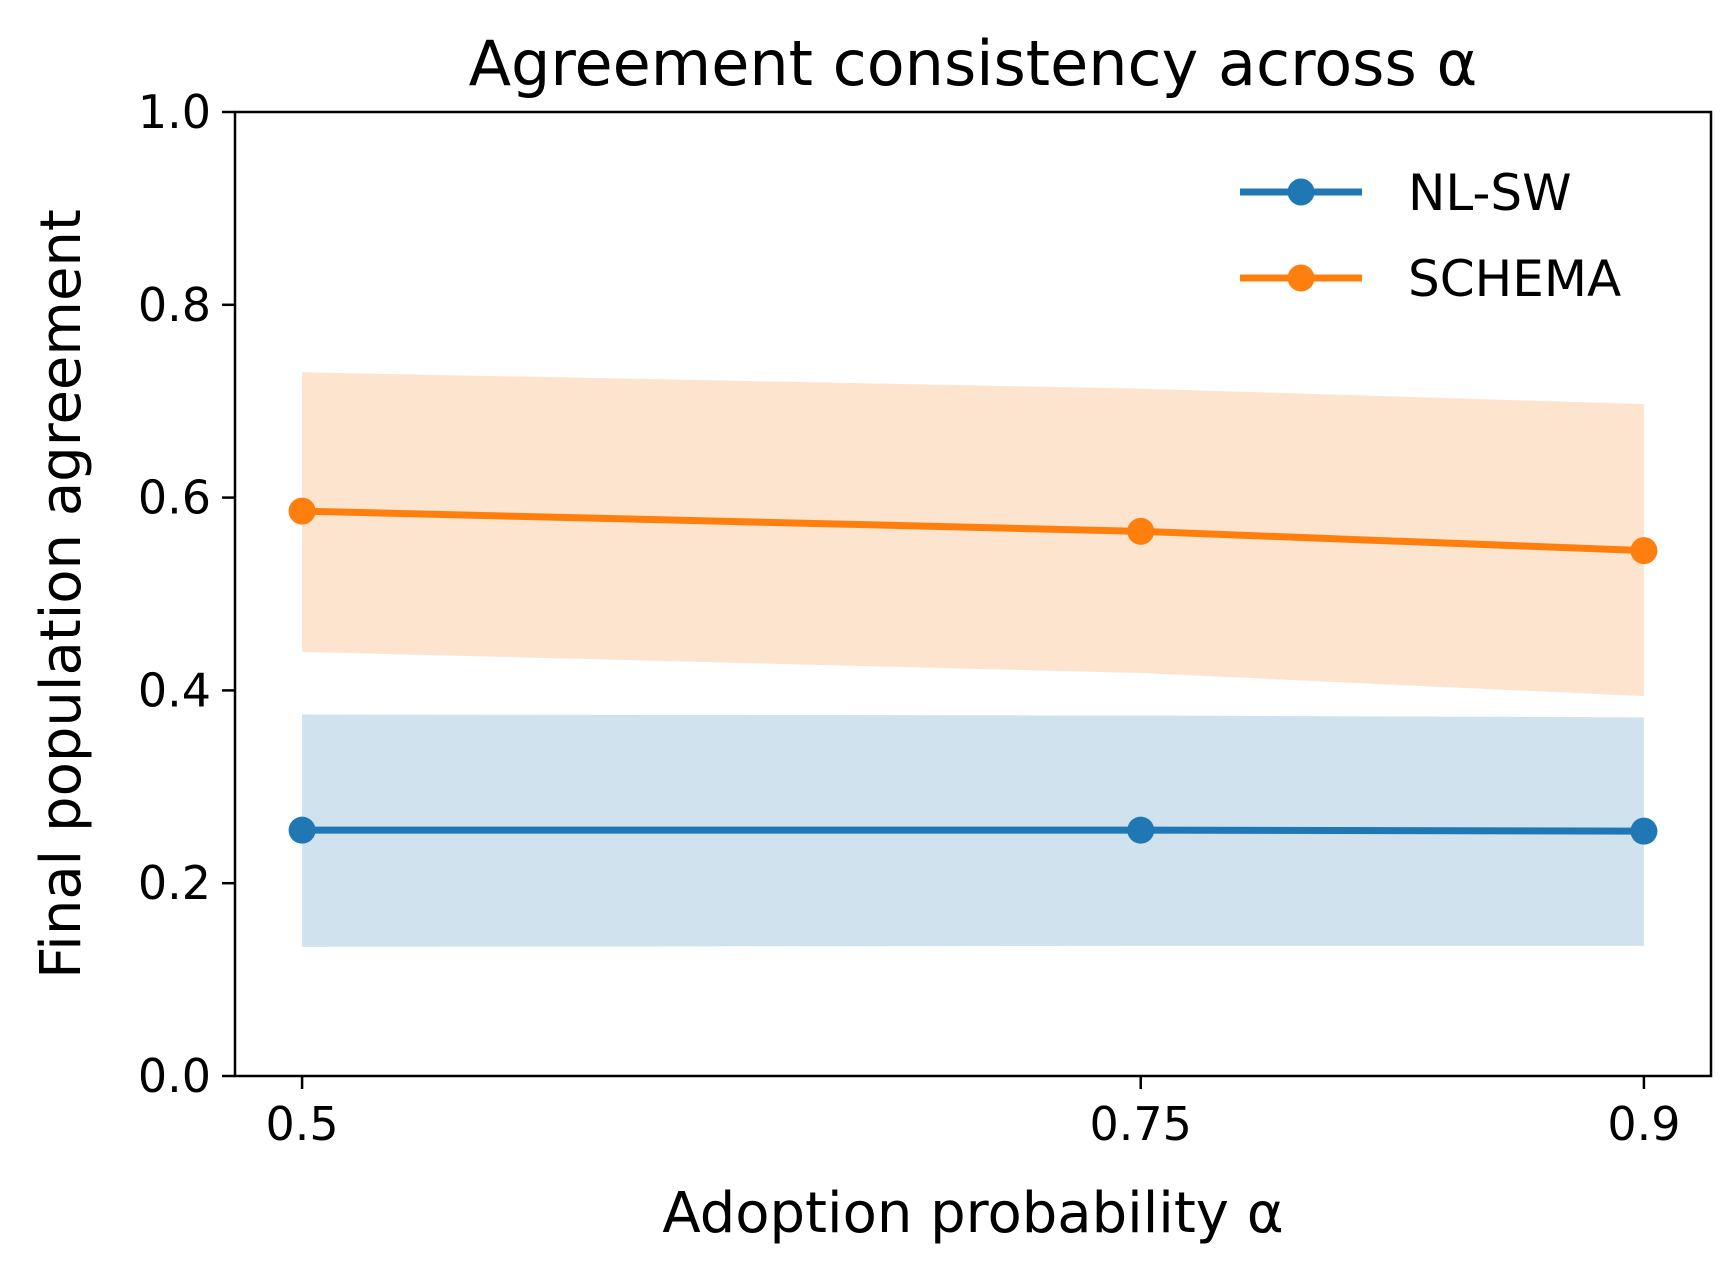  Describe the element at coordinates (174, 690) in the screenshot. I see `y-tick-label: 0.4` at that location.